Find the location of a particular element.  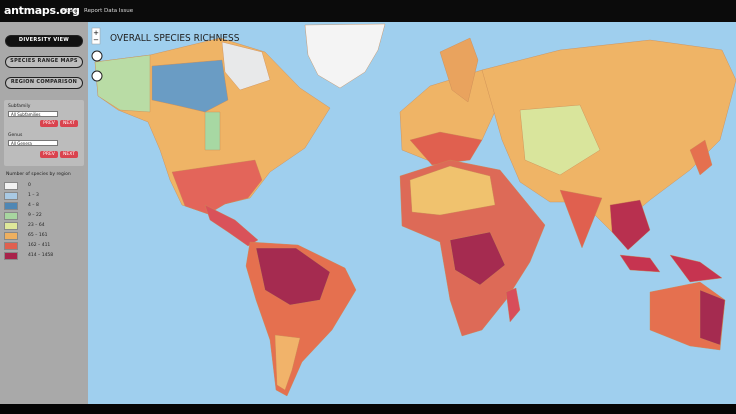

central-asia is located at coordinates (560, 140).